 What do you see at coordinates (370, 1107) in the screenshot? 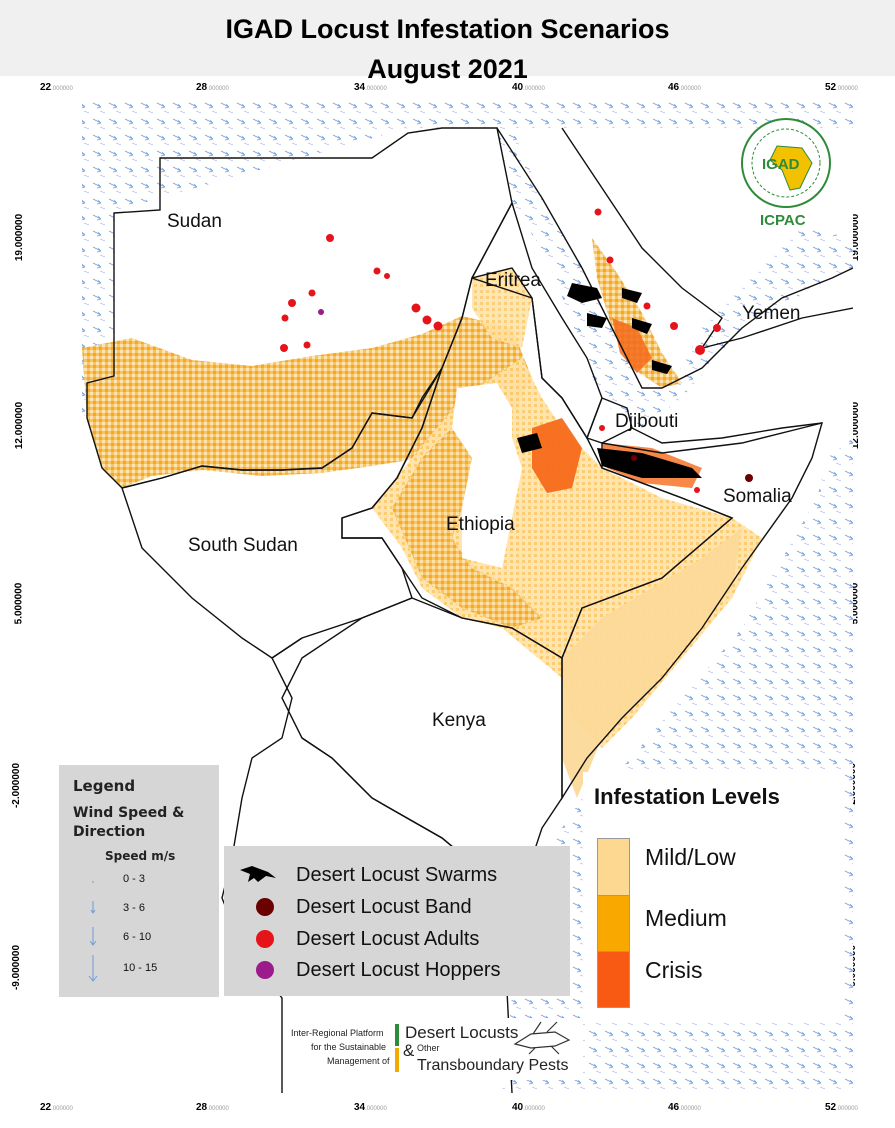
I see `x-tick-bottom-34: 34.000000` at bounding box center [370, 1107].